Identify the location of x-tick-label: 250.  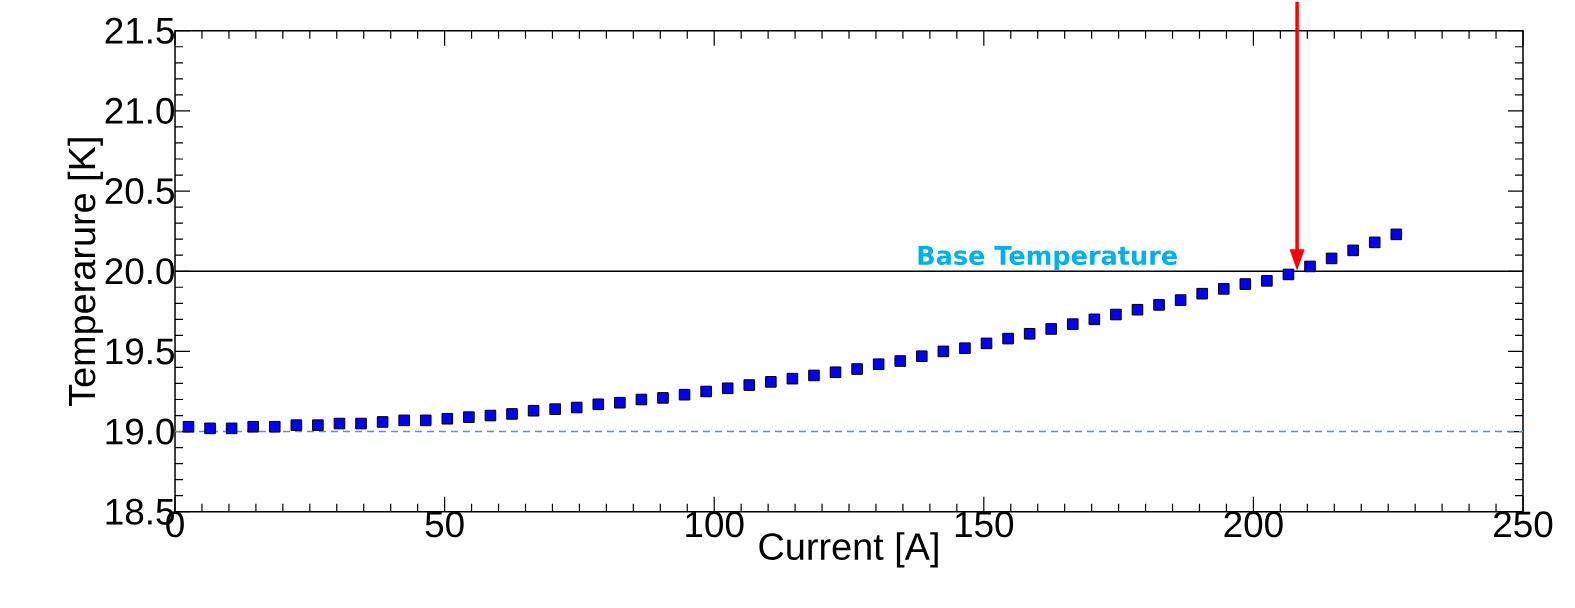
(1523, 524).